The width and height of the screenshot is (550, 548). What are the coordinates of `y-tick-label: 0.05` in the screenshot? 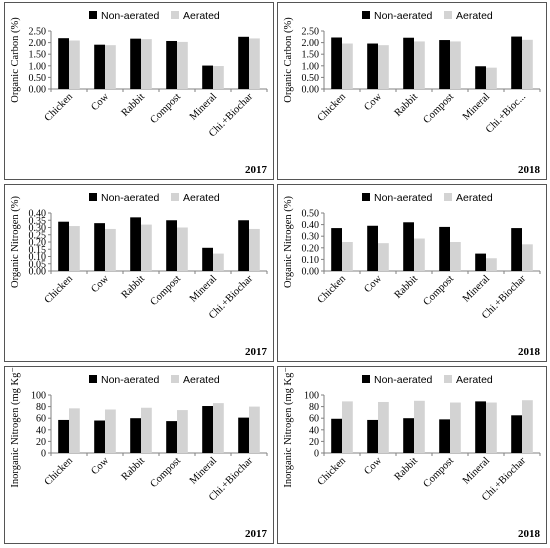 It's located at (38, 264).